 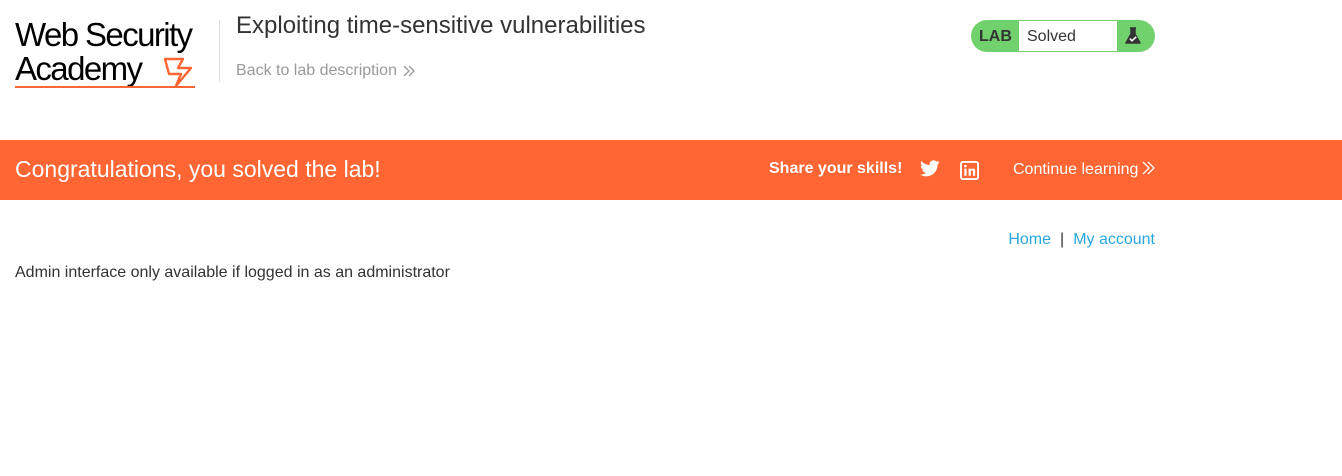 I want to click on logo-text: Web Security Academy, so click(x=104, y=51).